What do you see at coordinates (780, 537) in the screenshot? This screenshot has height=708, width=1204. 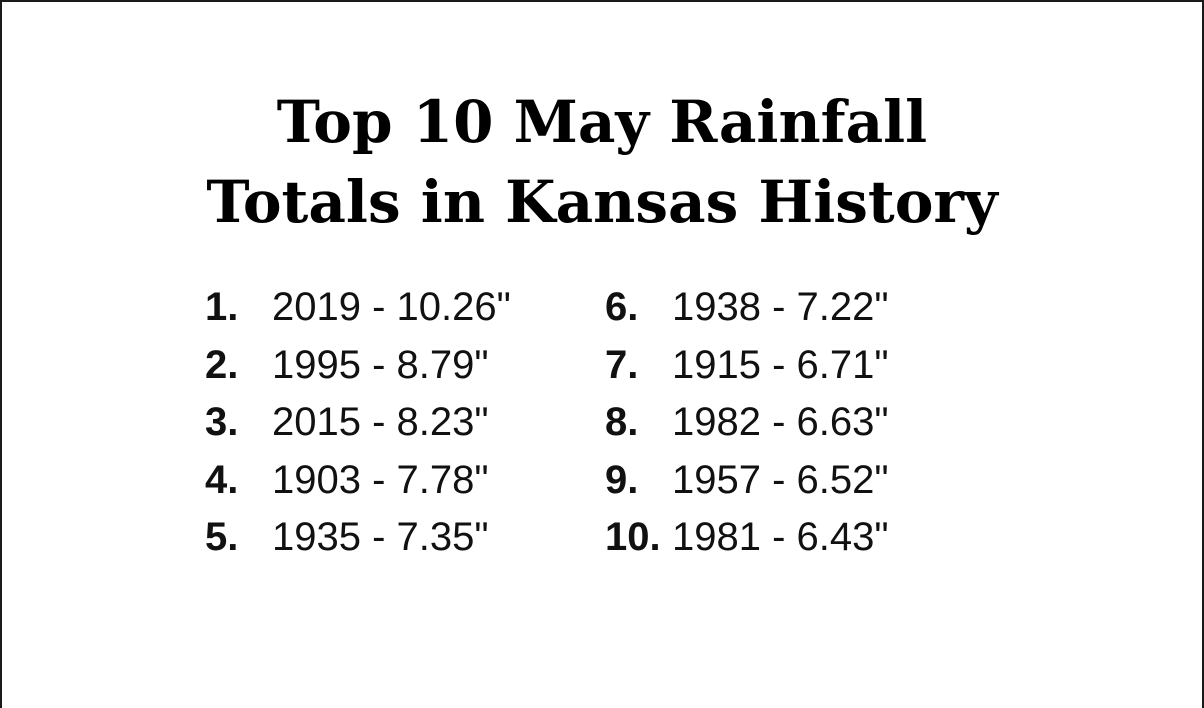 I see `year-rainfall-value: 1981 - 6.43"` at bounding box center [780, 537].